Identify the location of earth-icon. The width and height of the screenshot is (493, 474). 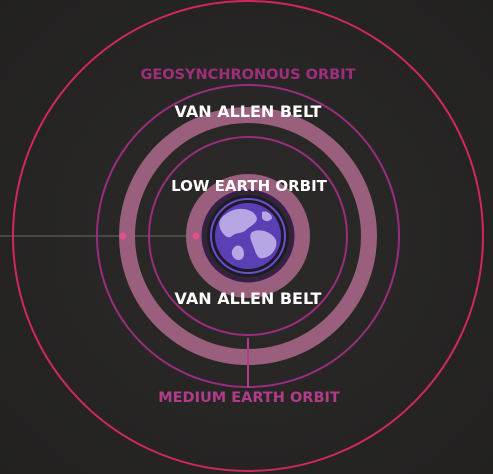
(248, 236).